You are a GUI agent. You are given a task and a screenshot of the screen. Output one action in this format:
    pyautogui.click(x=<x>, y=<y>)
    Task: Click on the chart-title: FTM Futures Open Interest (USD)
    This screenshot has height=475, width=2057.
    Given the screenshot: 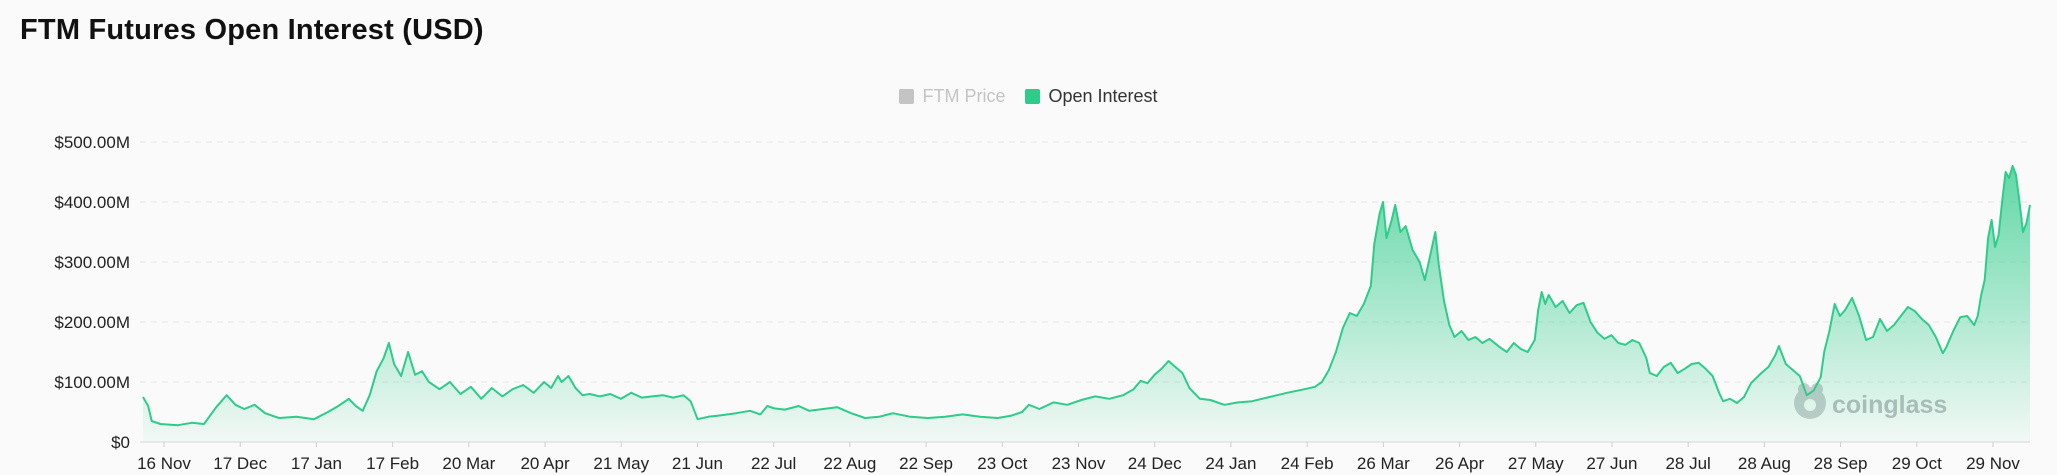 What is the action you would take?
    pyautogui.click(x=252, y=30)
    